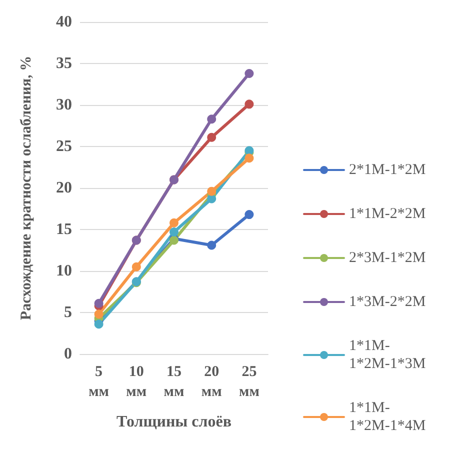  Describe the element at coordinates (64, 229) in the screenshot. I see `y-tick-label: 15` at that location.